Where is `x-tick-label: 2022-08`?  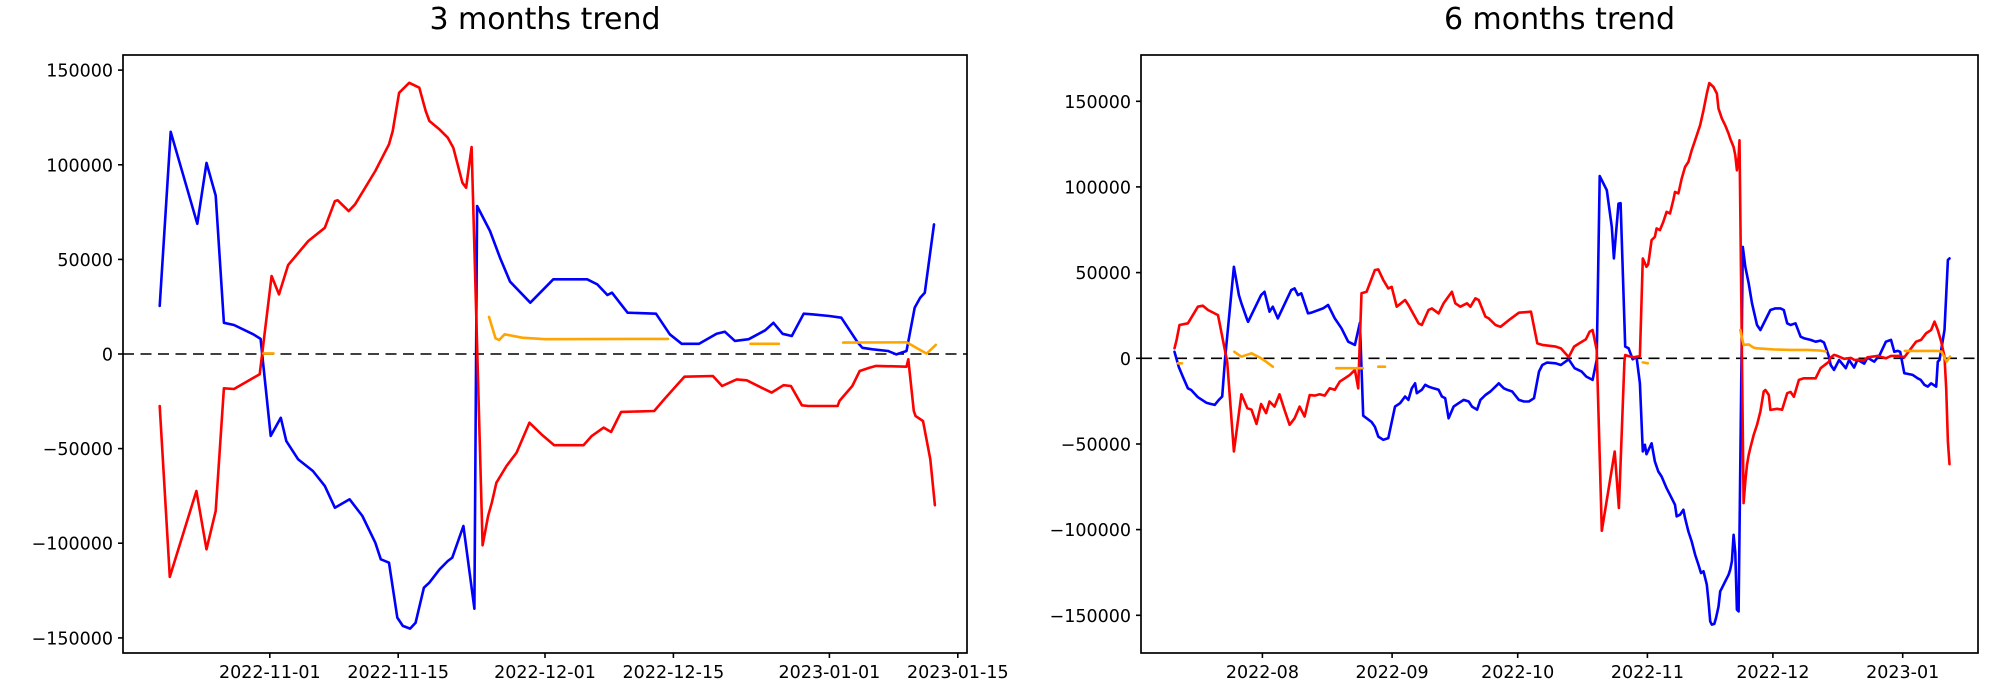
x-tick-label: 2022-08 is located at coordinates (1262, 673).